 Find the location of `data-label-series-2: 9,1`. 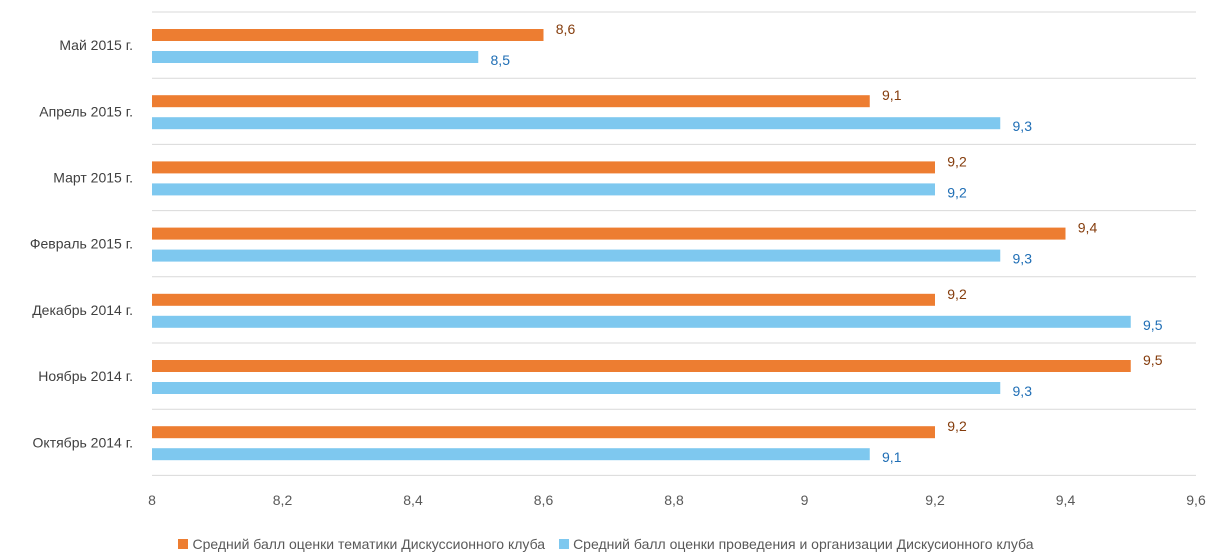

data-label-series-2: 9,1 is located at coordinates (892, 457).